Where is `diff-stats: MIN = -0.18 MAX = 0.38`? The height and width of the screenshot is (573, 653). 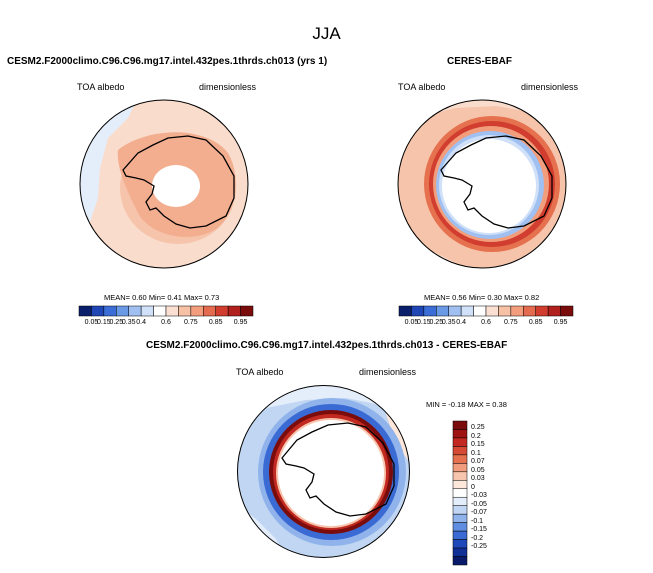 diff-stats: MIN = -0.18 MAX = 0.38 is located at coordinates (466, 404).